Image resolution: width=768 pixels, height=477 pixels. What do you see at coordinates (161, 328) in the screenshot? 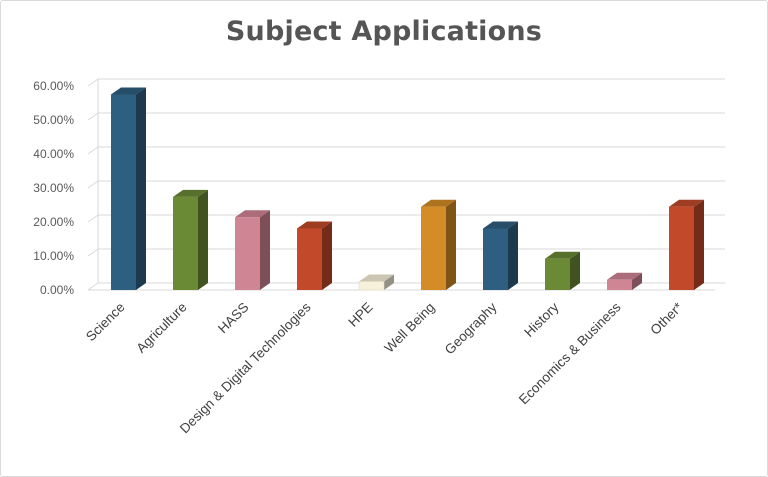
I see `x-tick-label: Agriculture` at bounding box center [161, 328].